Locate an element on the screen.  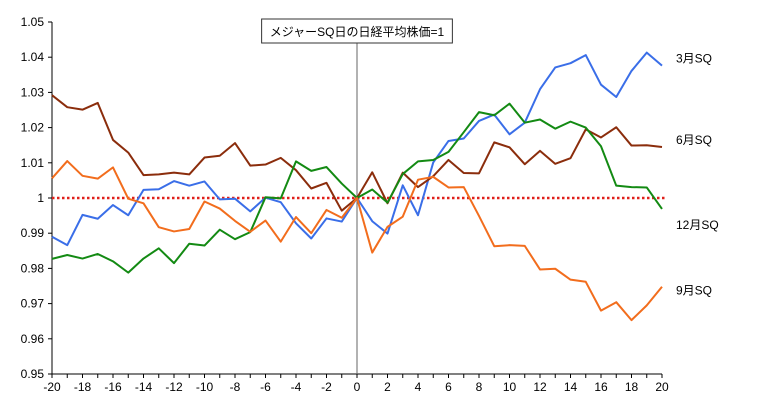
x-tick-label: 18 is located at coordinates (632, 387).